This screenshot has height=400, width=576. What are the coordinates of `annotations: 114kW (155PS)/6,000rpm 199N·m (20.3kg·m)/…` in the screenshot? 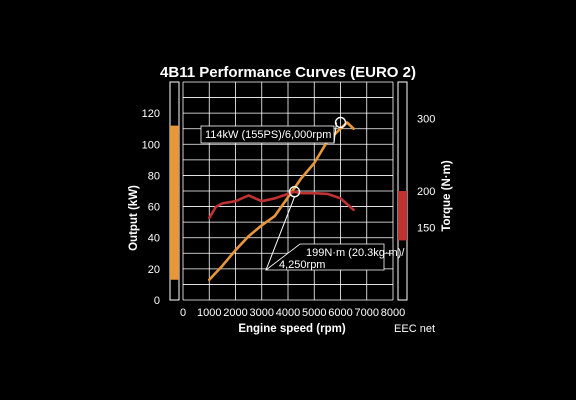 It's located at (302, 193).